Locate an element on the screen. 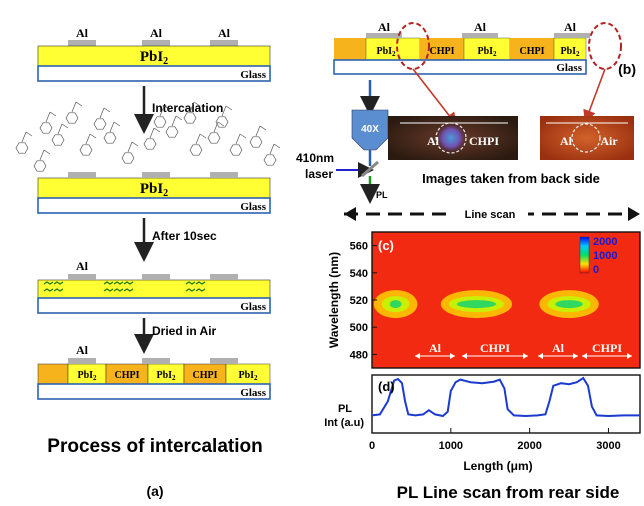 Image resolution: width=644 pixels, height=506 pixels. region-label: Al is located at coordinates (558, 348).